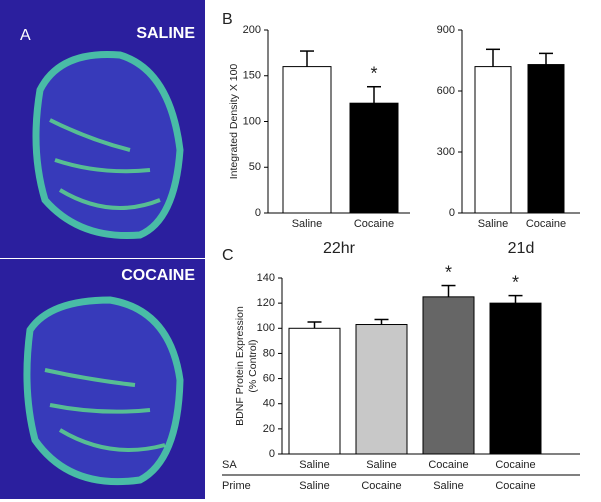 Image resolution: width=601 pixels, height=502 pixels. I want to click on y-axis-label: (% Control), so click(253, 365).